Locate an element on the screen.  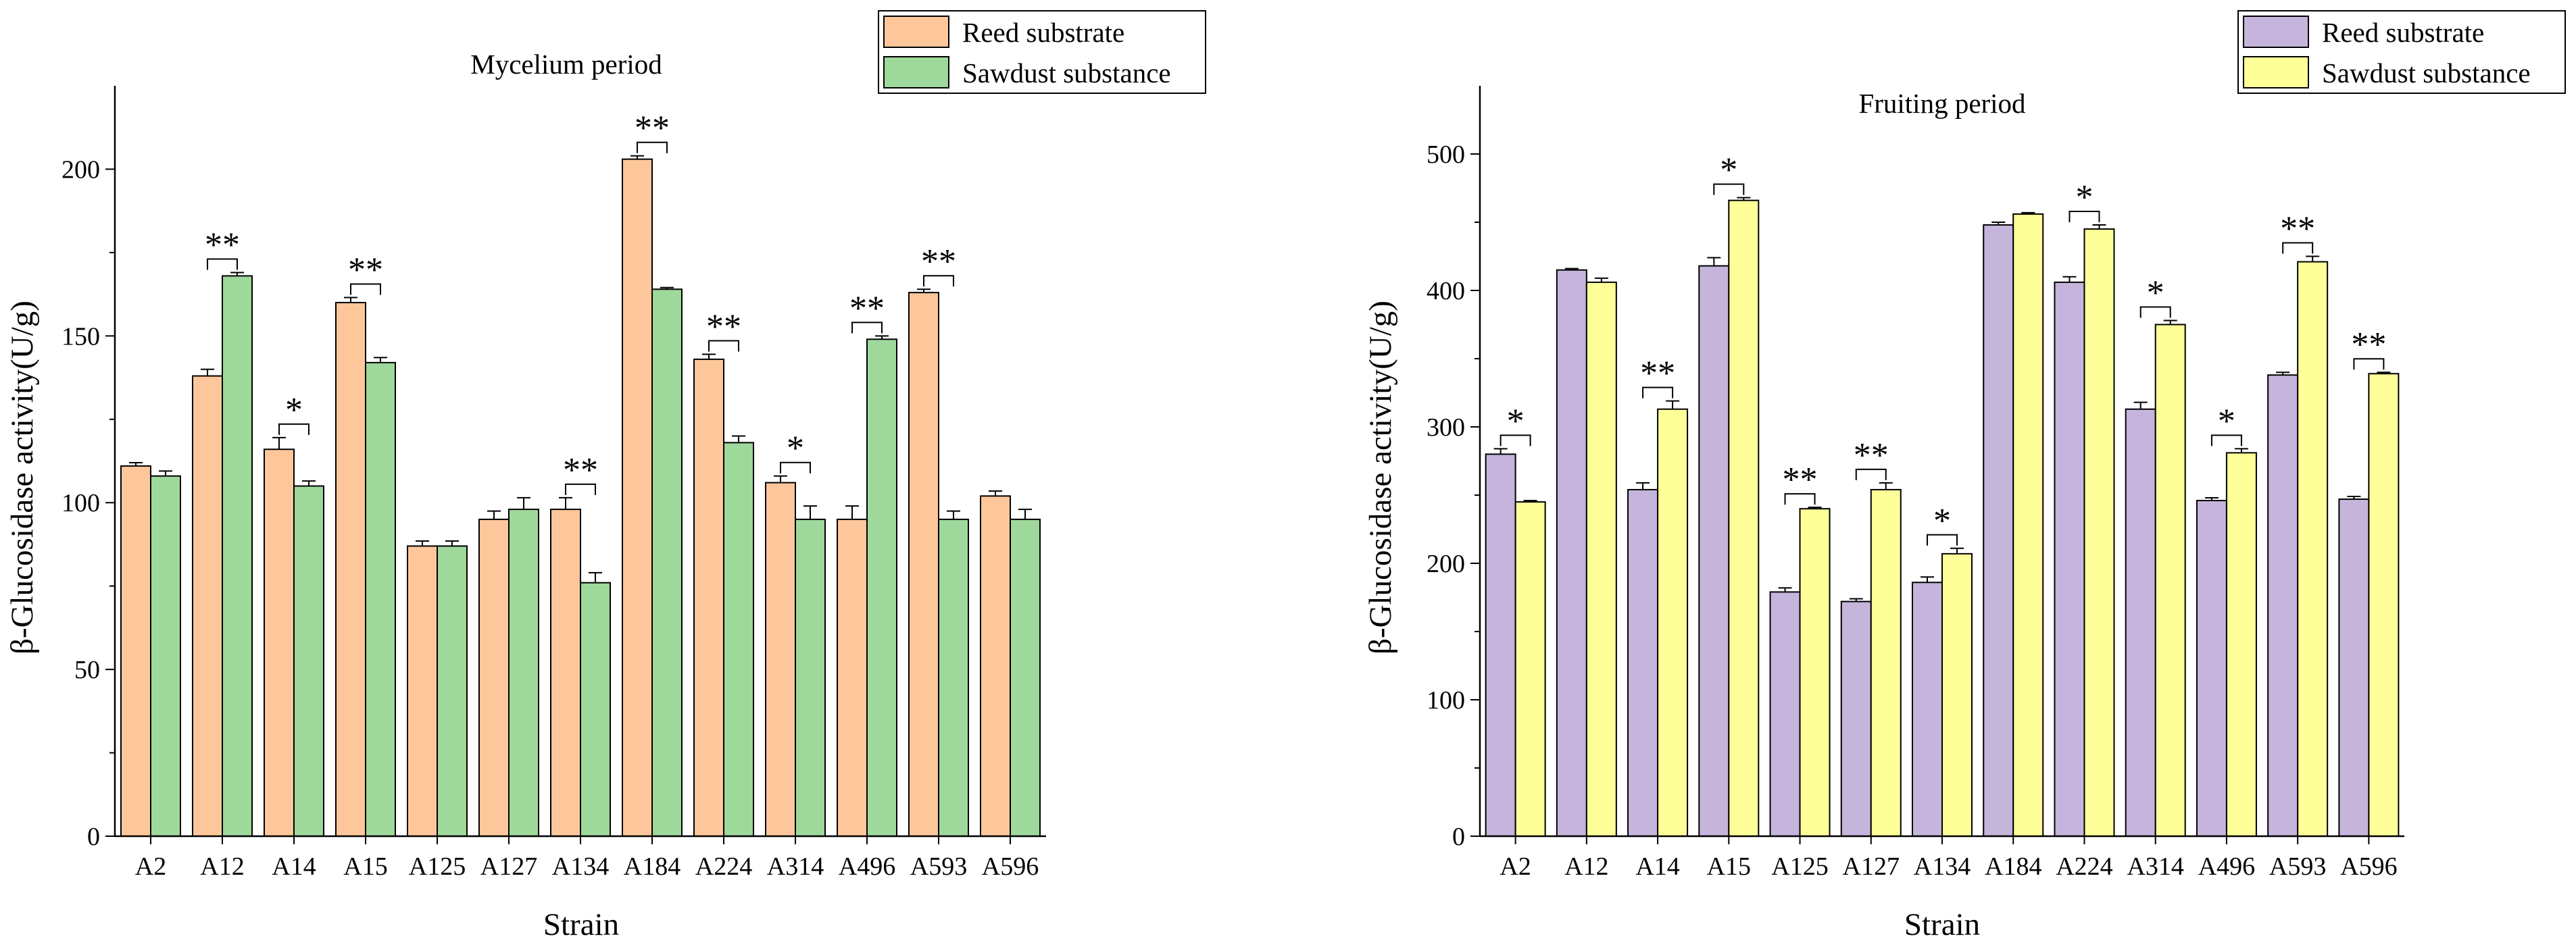
significance-label-A125: ** is located at coordinates (1801, 480).